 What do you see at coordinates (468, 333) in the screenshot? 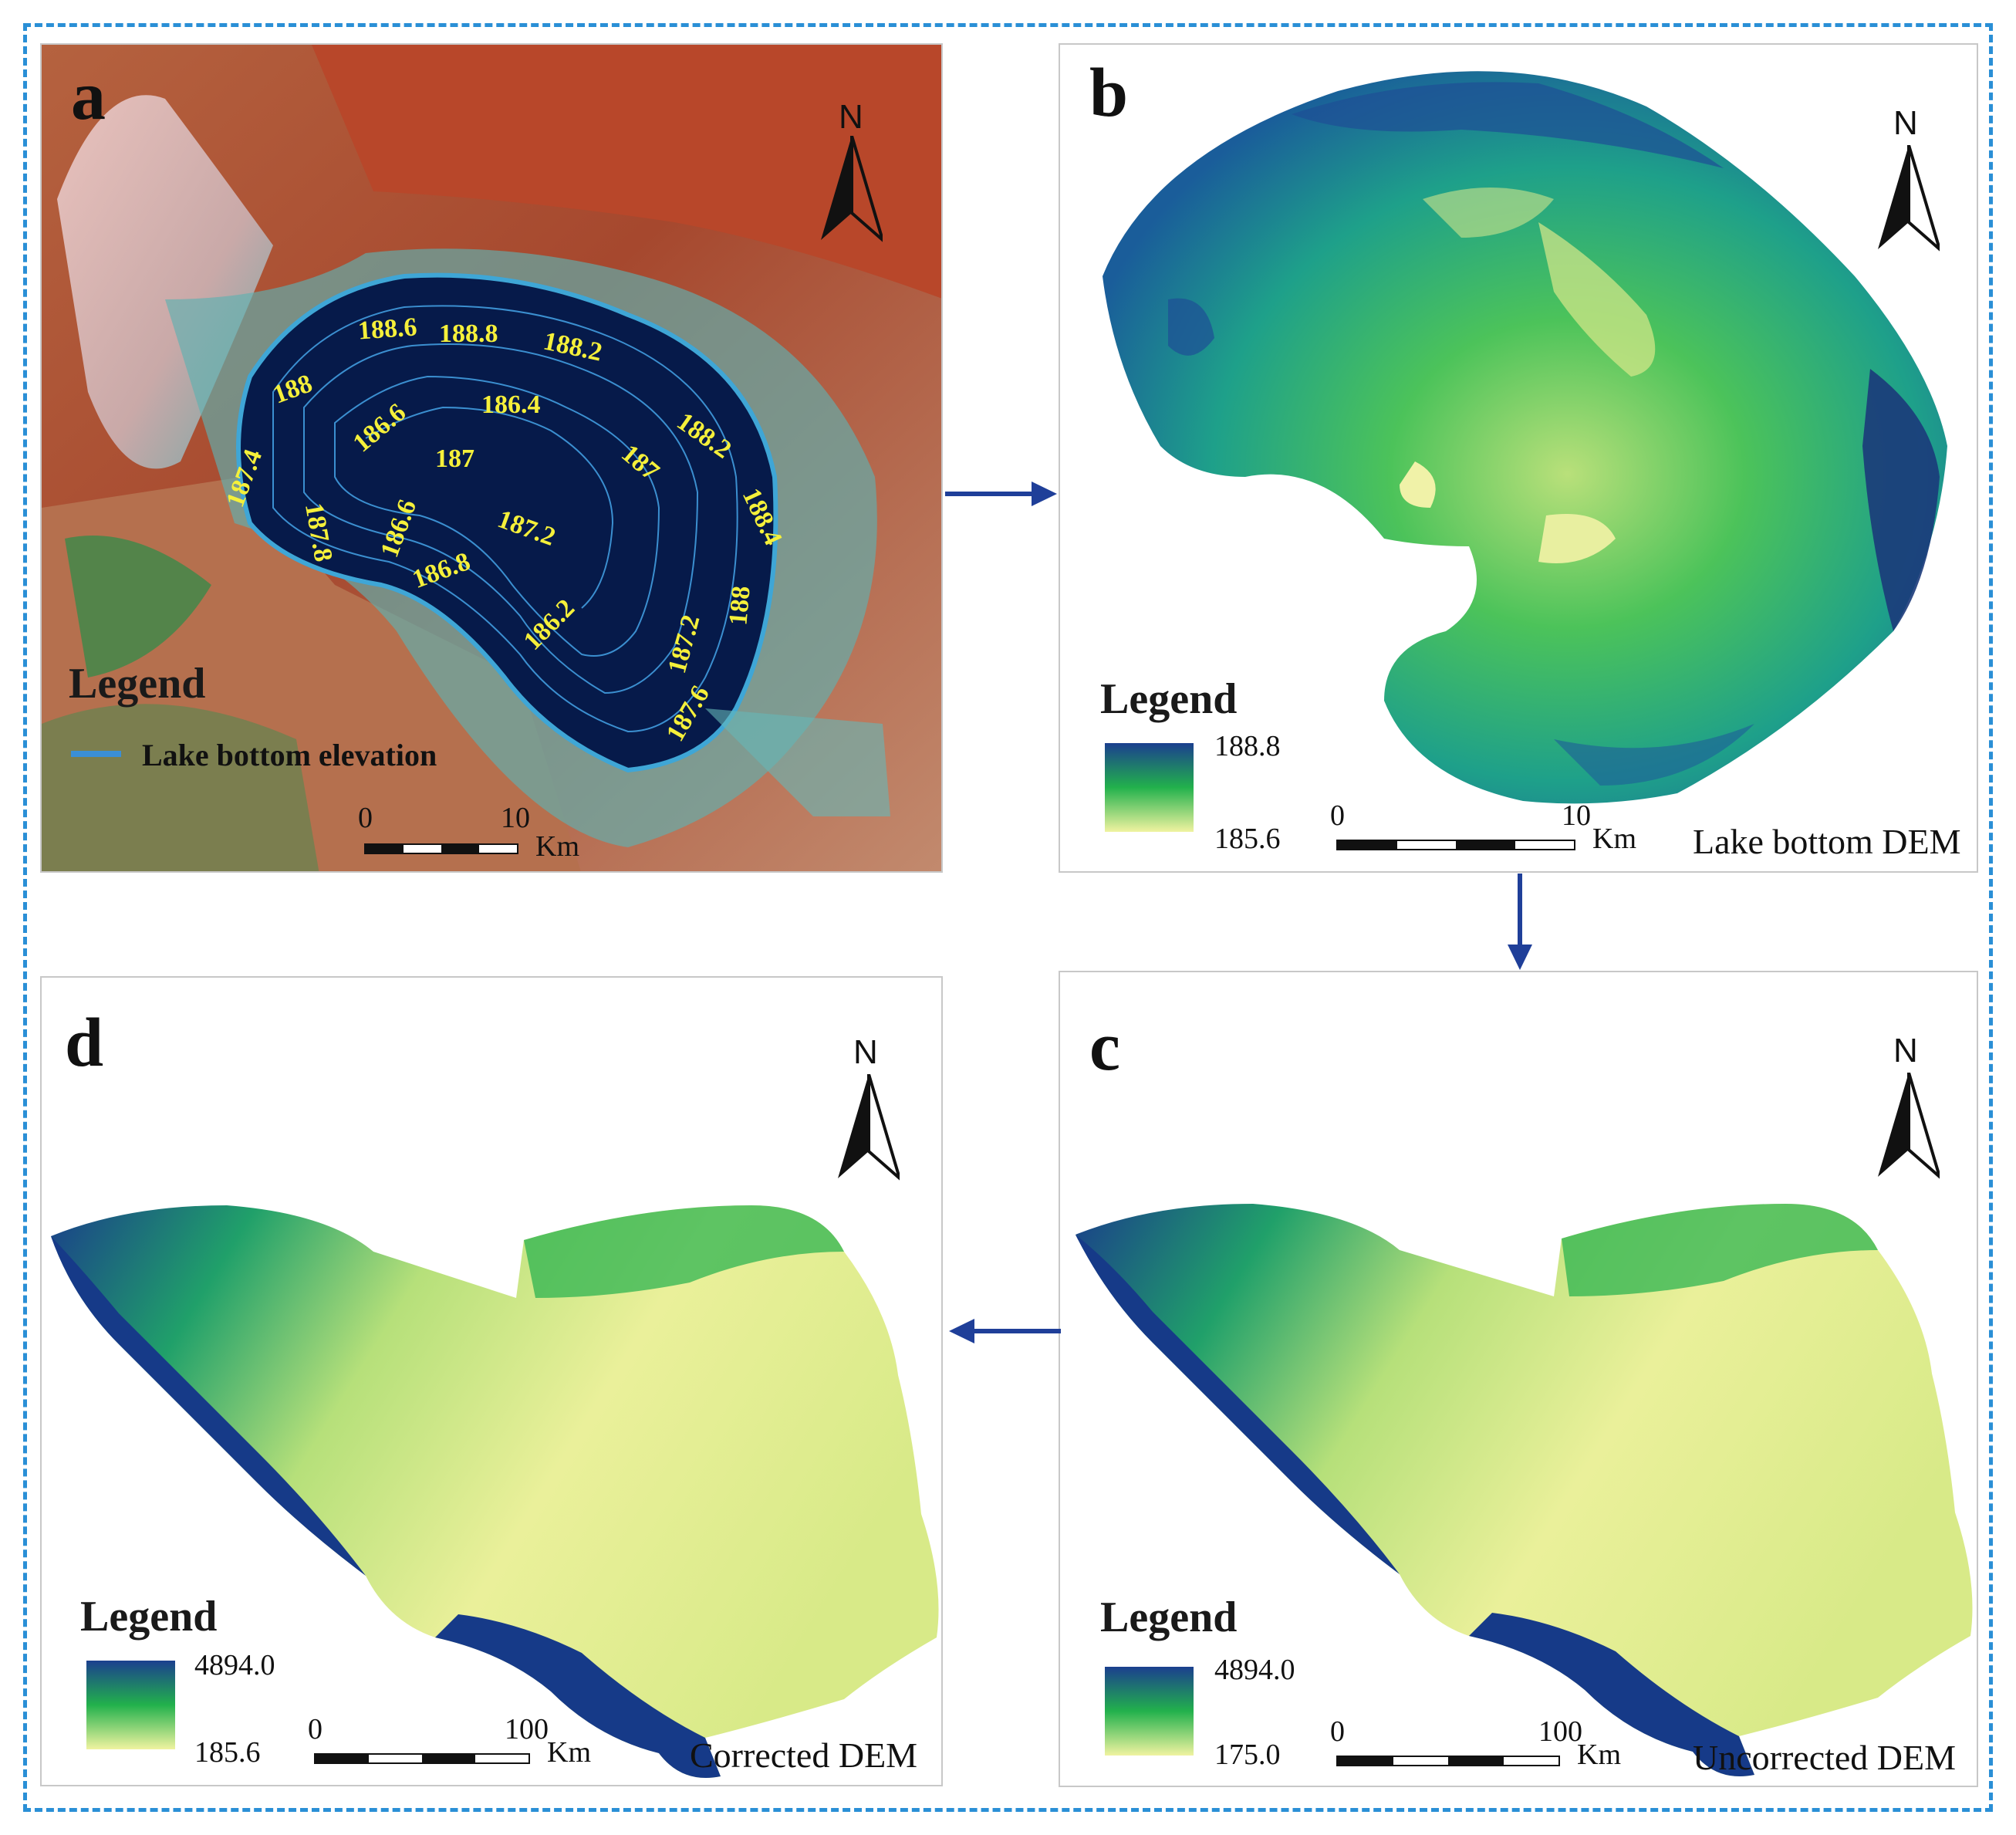
I see `contour-label: 188.8` at bounding box center [468, 333].